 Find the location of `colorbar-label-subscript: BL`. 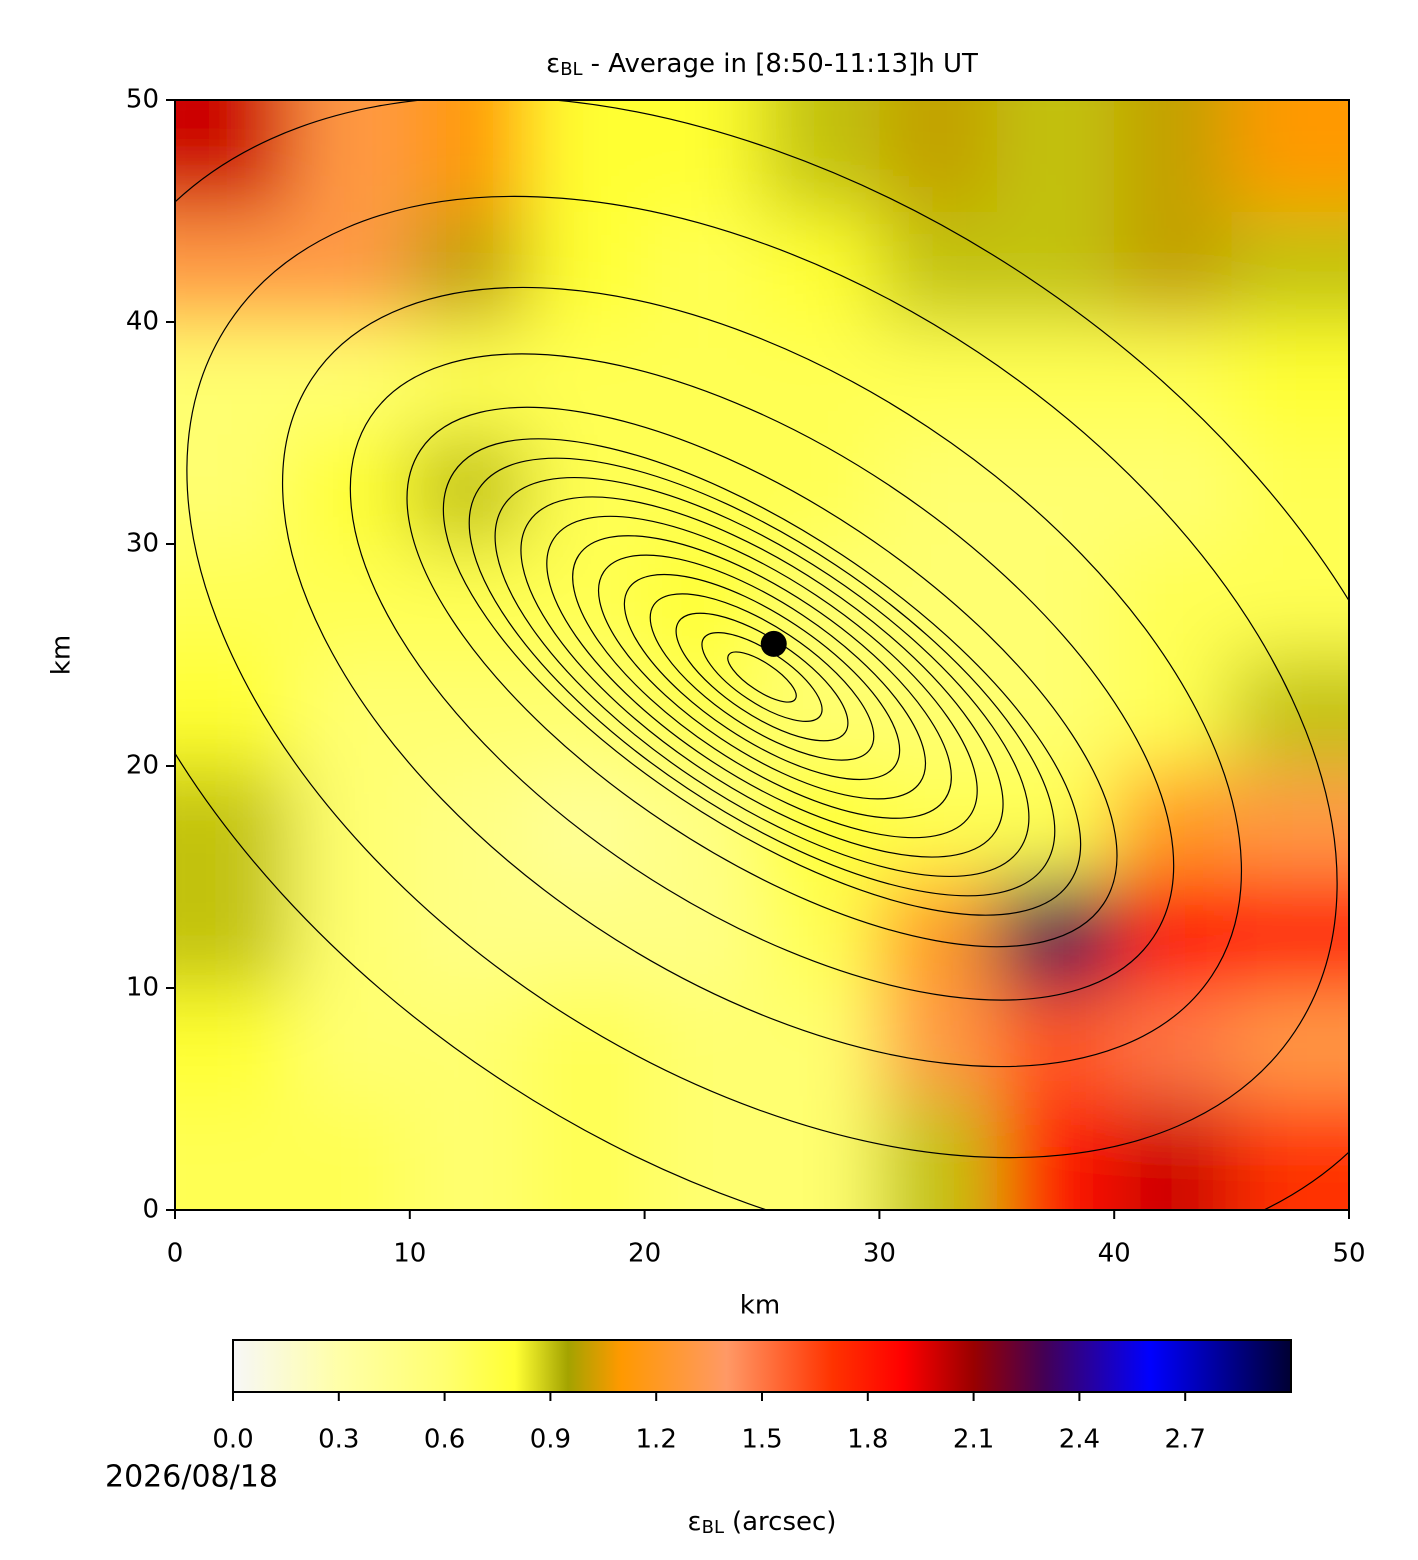

colorbar-label-subscript: BL is located at coordinates (713, 1527).